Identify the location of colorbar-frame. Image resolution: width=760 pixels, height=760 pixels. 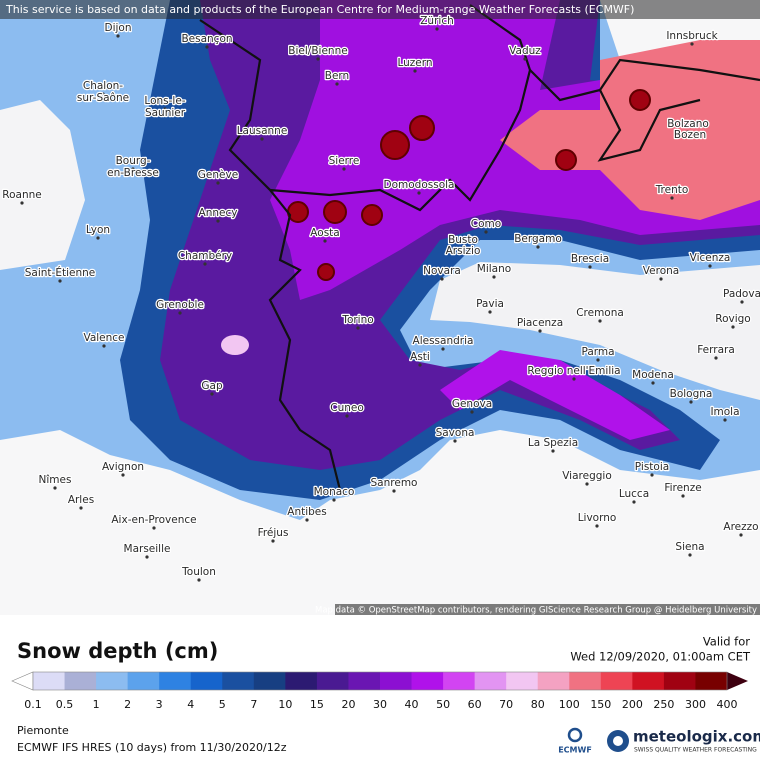
(380, 681).